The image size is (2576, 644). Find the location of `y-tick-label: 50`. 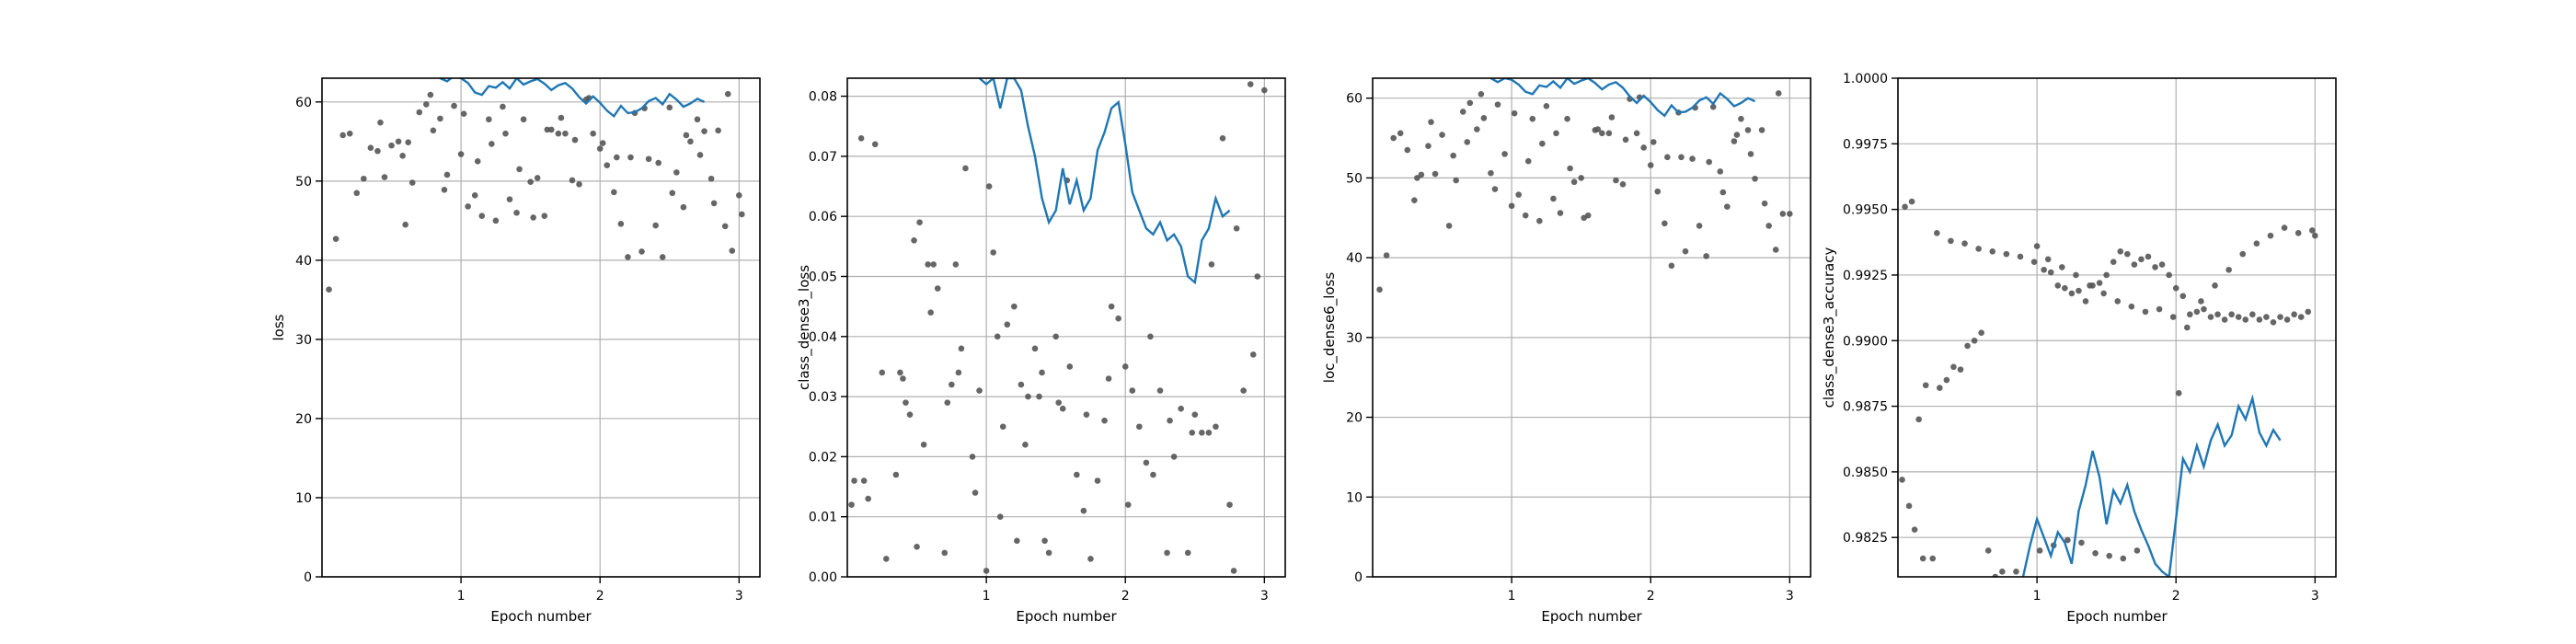

y-tick-label: 50 is located at coordinates (1354, 178).